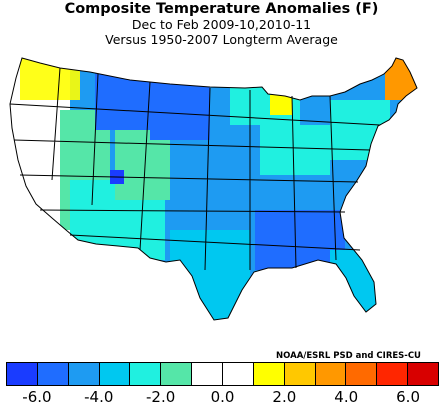 This screenshot has height=406, width=443. I want to click on region-florida, so click(355, 285).